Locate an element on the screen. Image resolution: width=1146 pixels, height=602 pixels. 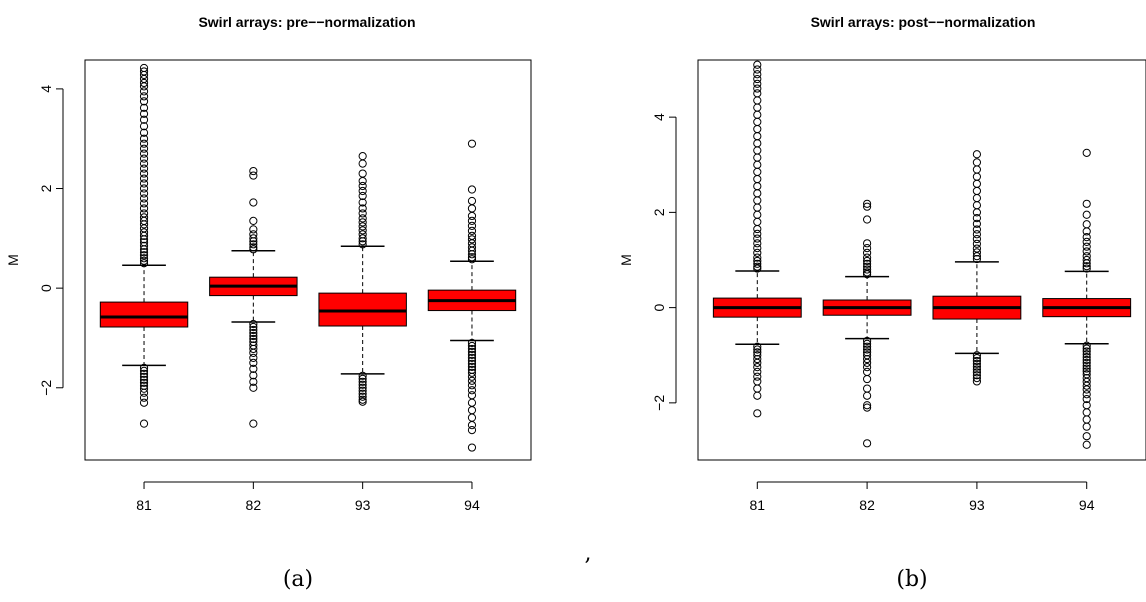
y-tick-label: −2 is located at coordinates (659, 403).